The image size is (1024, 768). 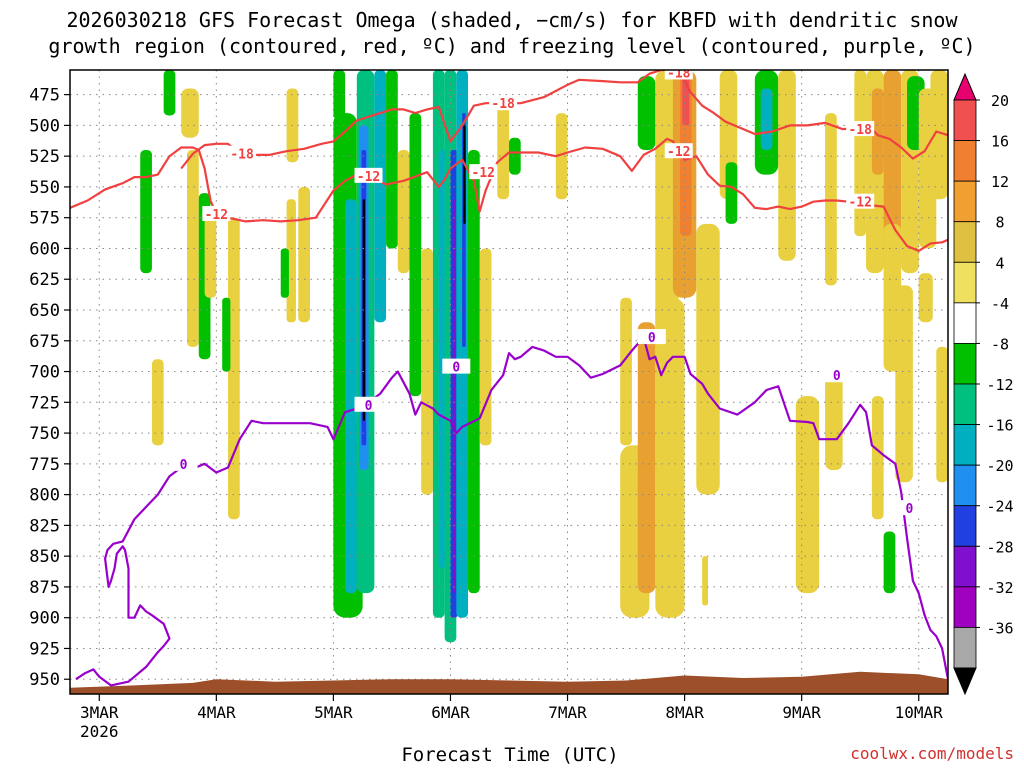 What do you see at coordinates (44, 373) in the screenshot?
I see `y-tick-label: 700` at bounding box center [44, 373].